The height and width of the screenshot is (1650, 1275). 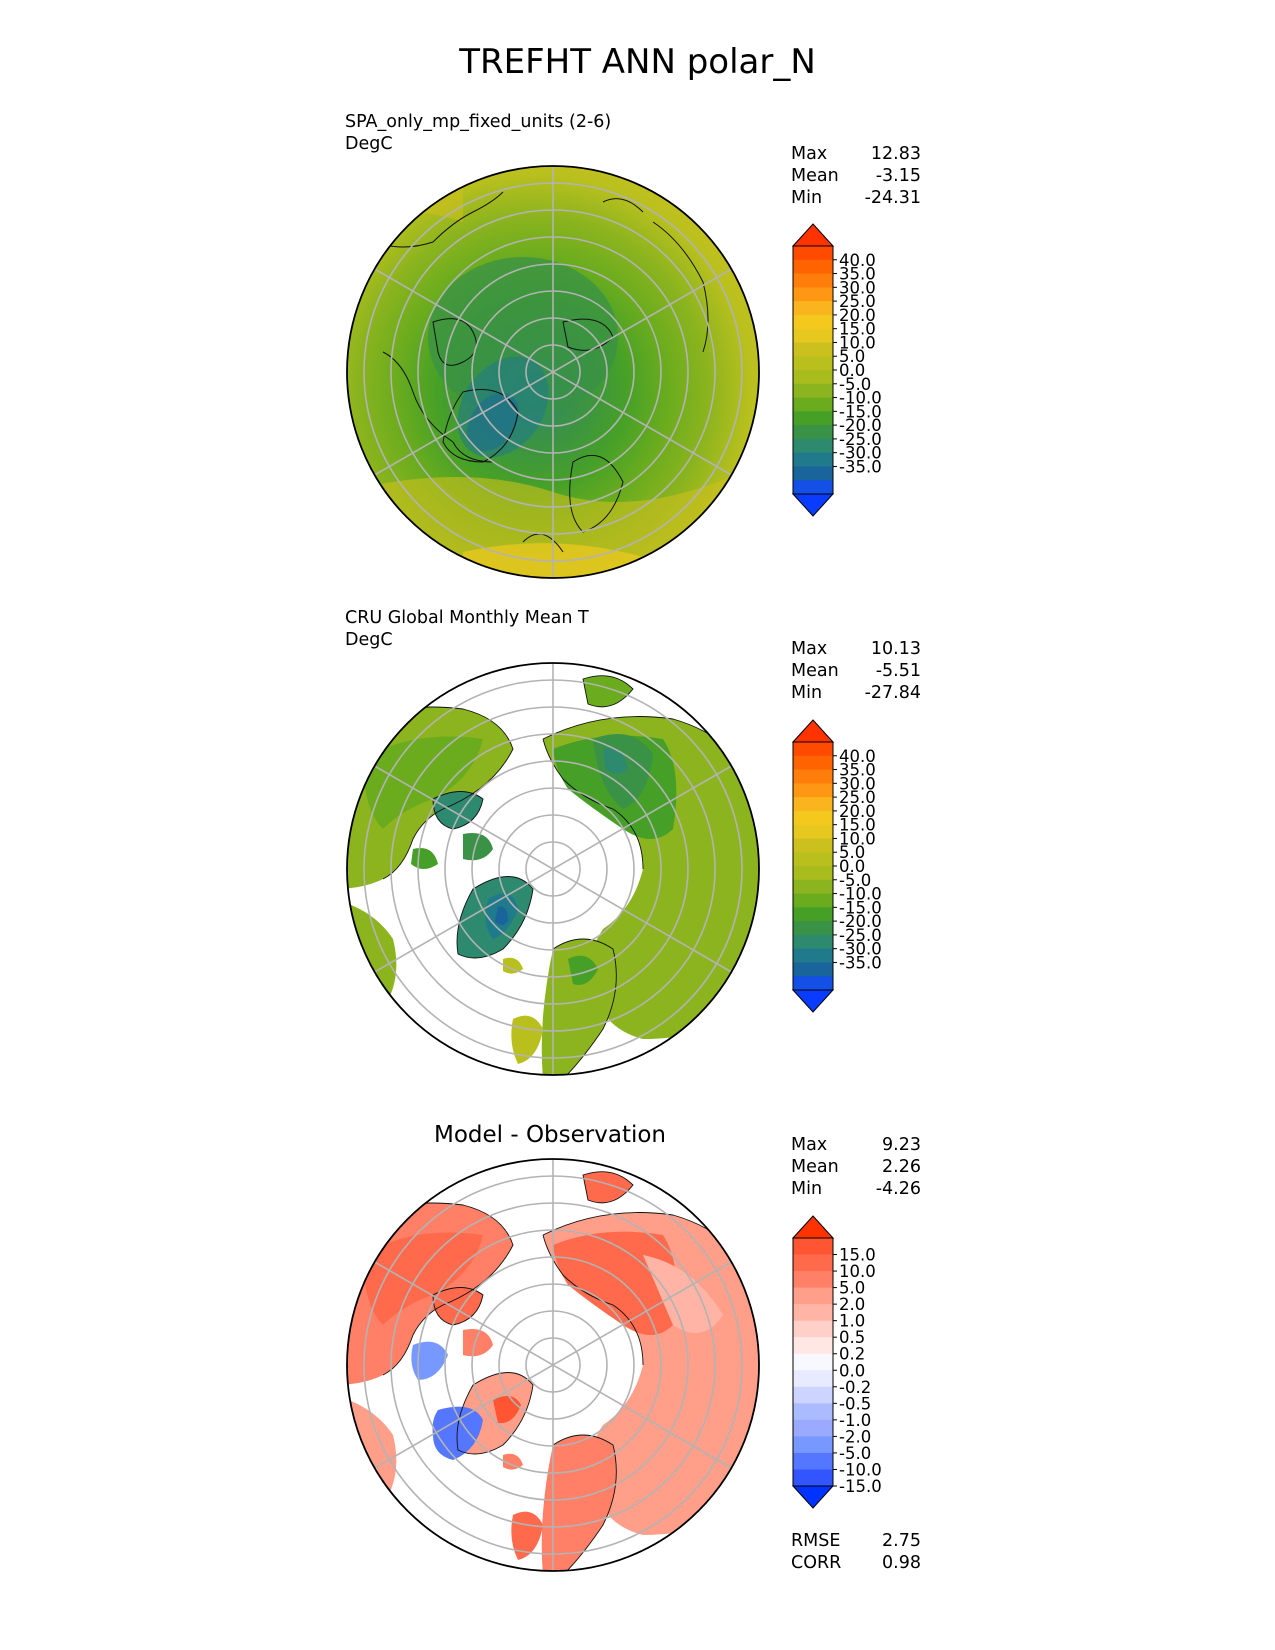 What do you see at coordinates (856, 198) in the screenshot?
I see `stat-min: Min -24.31` at bounding box center [856, 198].